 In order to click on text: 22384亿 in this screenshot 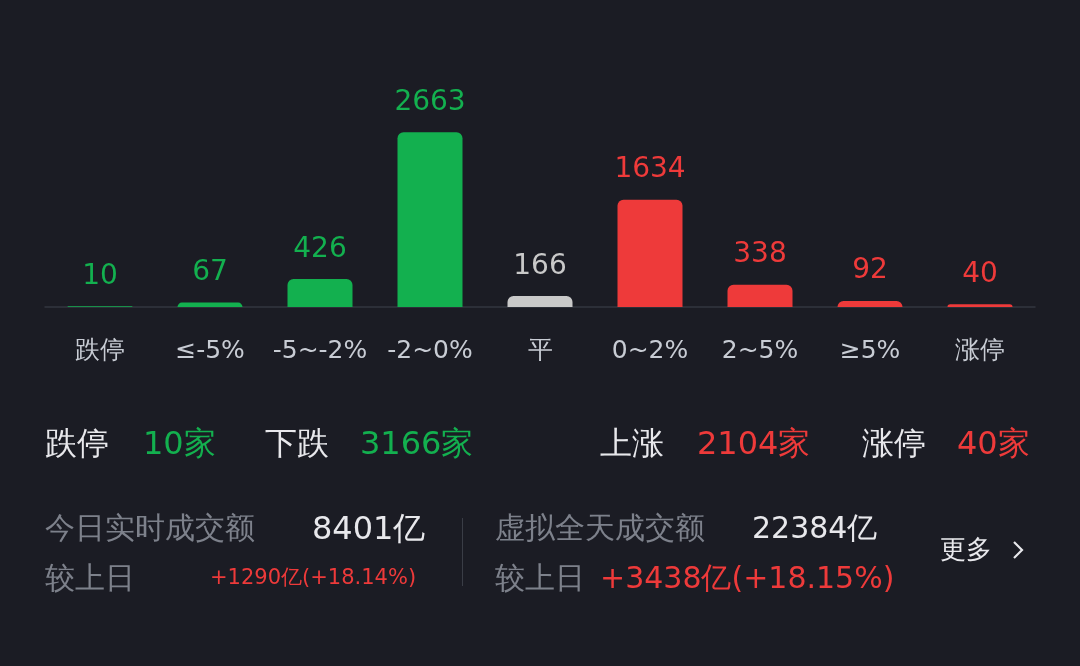, I will do `click(815, 528)`.